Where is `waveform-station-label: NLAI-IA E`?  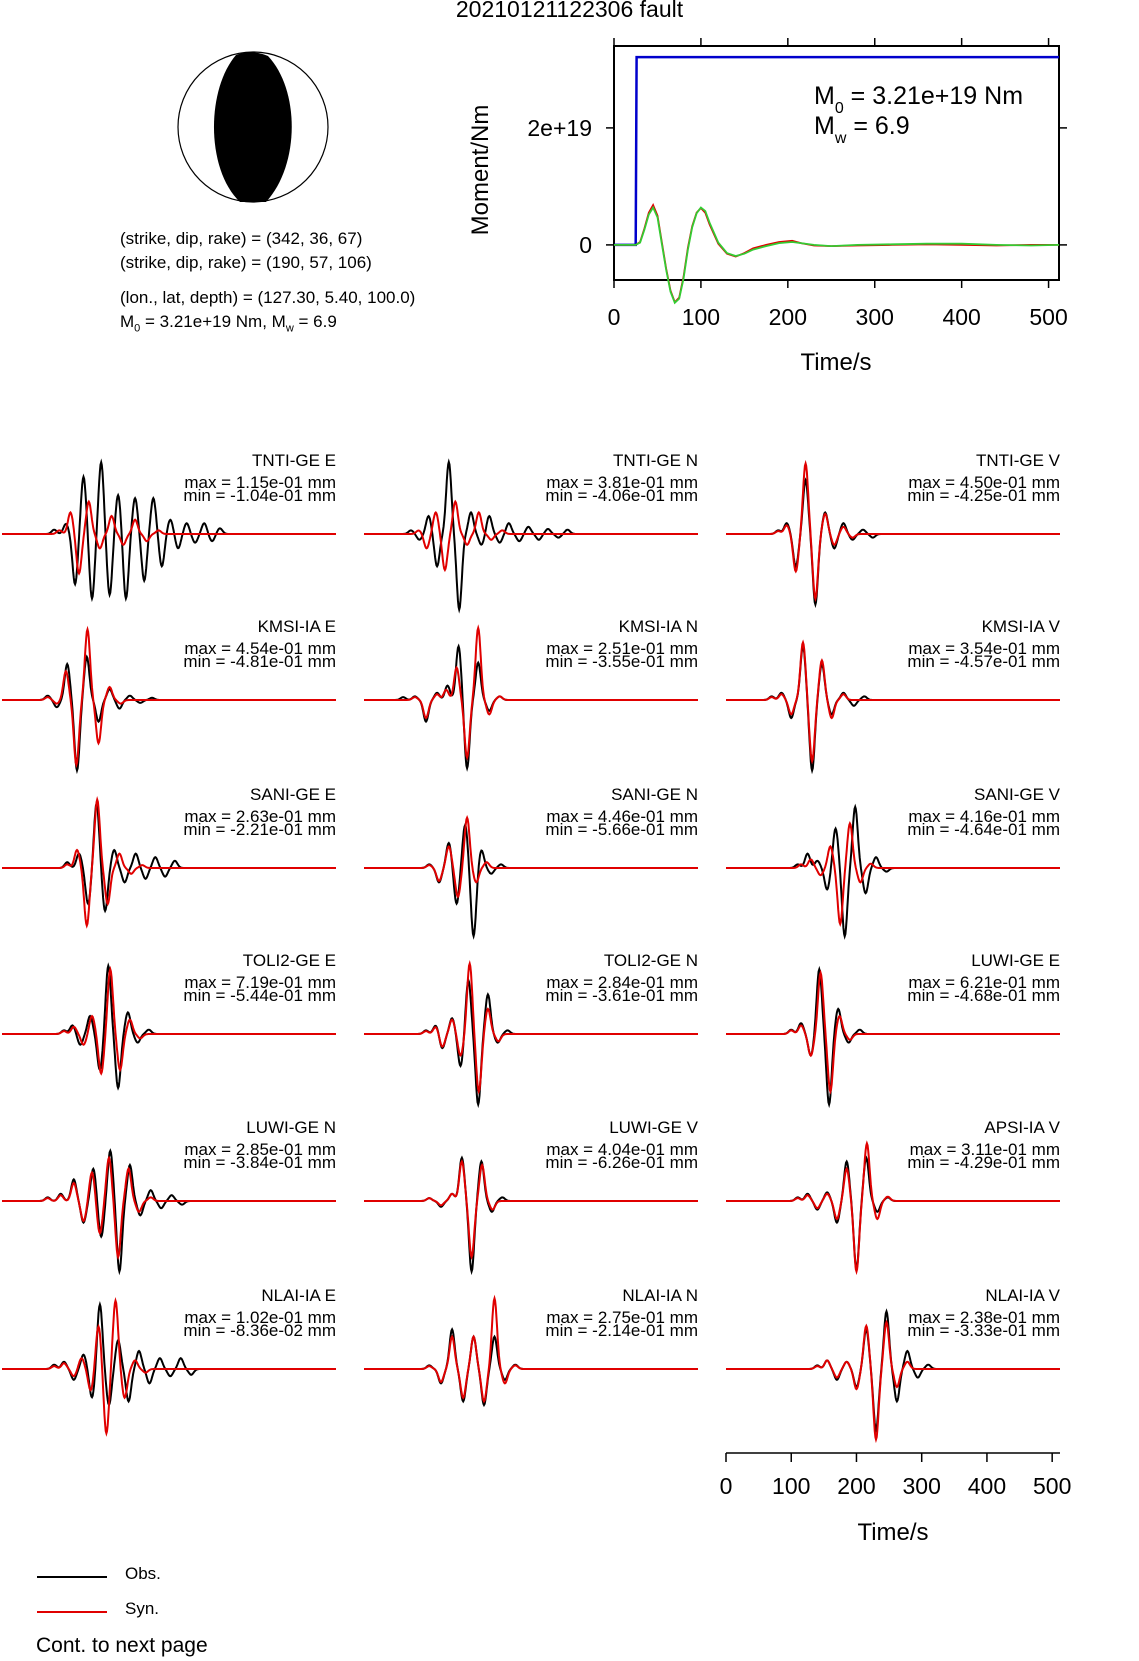
waveform-station-label: NLAI-IA E is located at coordinates (298, 1295).